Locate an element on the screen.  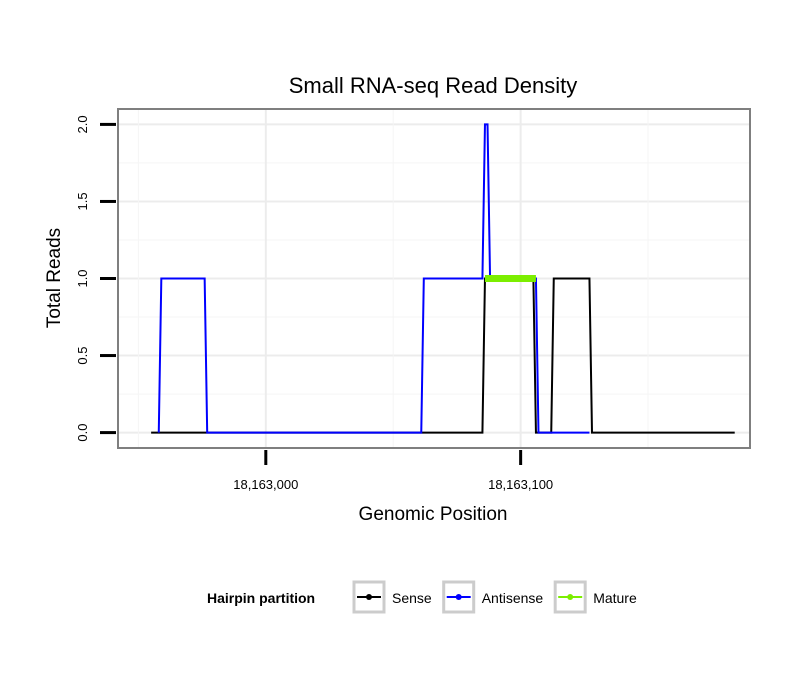
legend-item-antisense: Antisense is located at coordinates (493, 597).